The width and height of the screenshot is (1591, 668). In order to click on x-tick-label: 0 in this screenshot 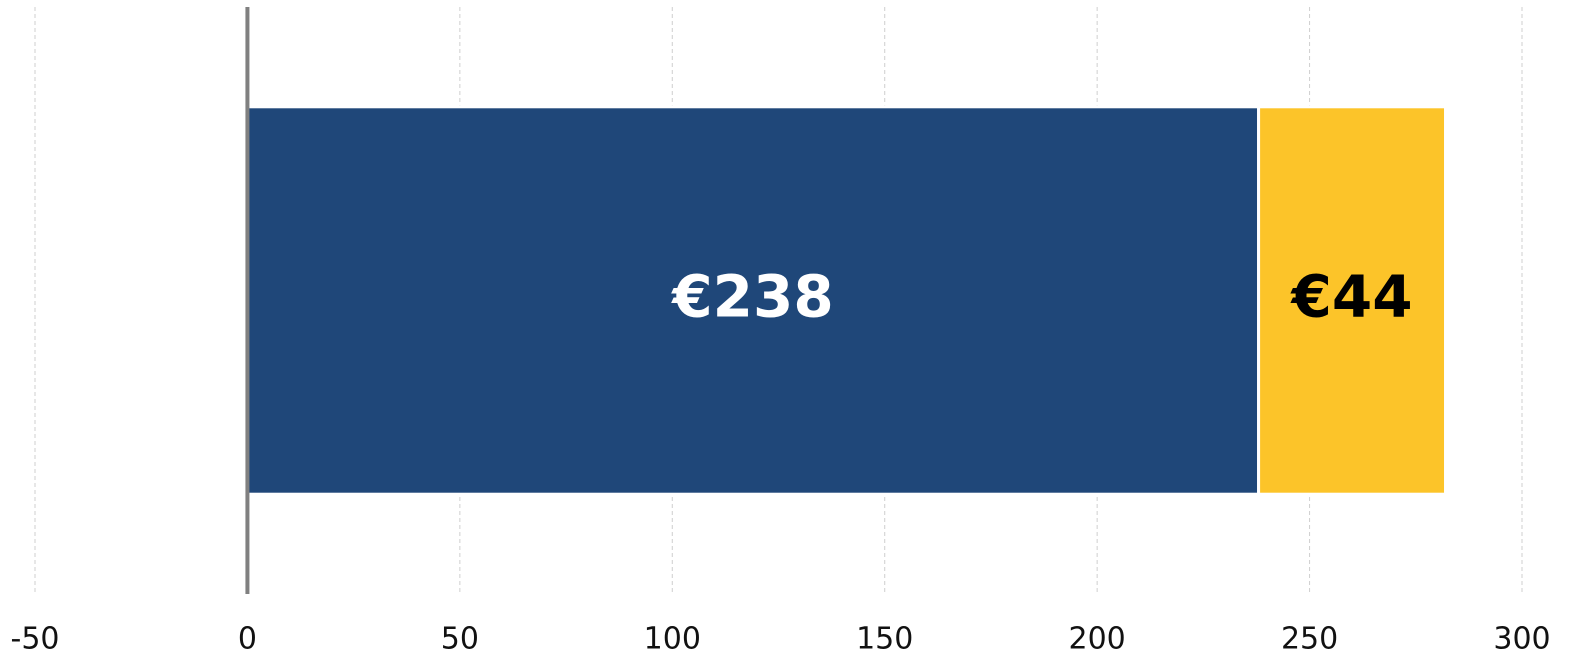, I will do `click(247, 639)`.